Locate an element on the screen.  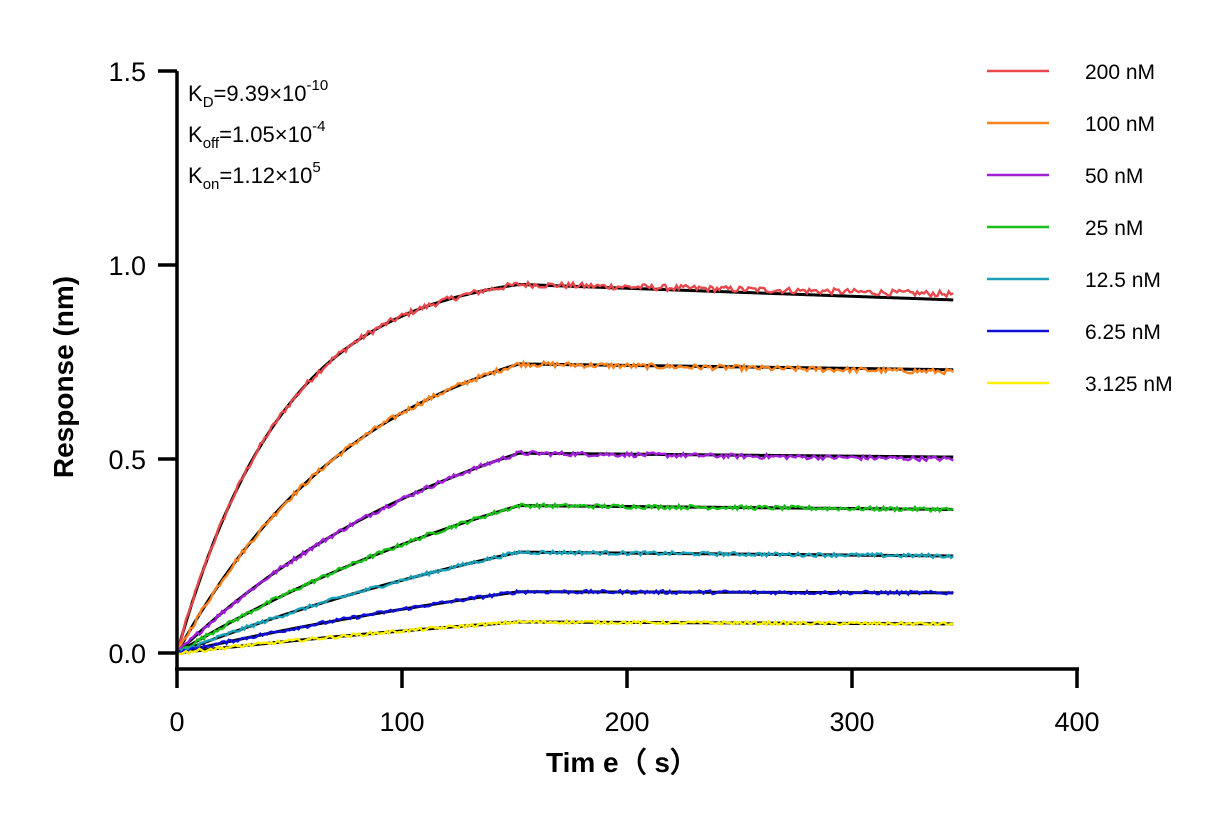
legend-label: 100 nM is located at coordinates (1120, 124).